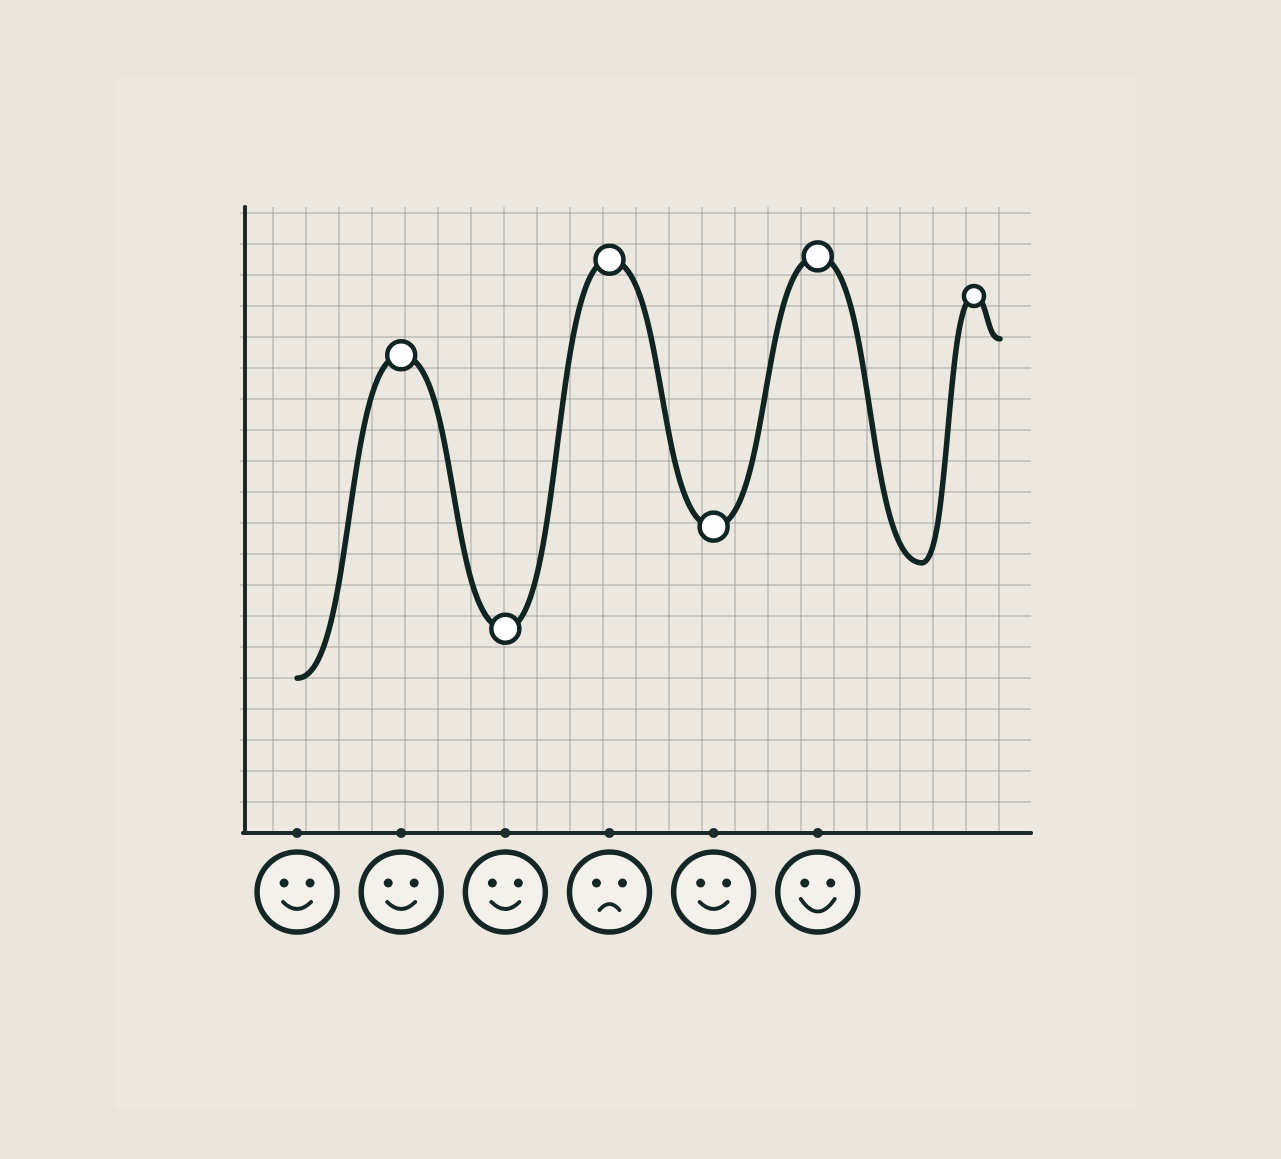 This screenshot has height=1159, width=1281. I want to click on grinning-face-icon, so click(818, 892).